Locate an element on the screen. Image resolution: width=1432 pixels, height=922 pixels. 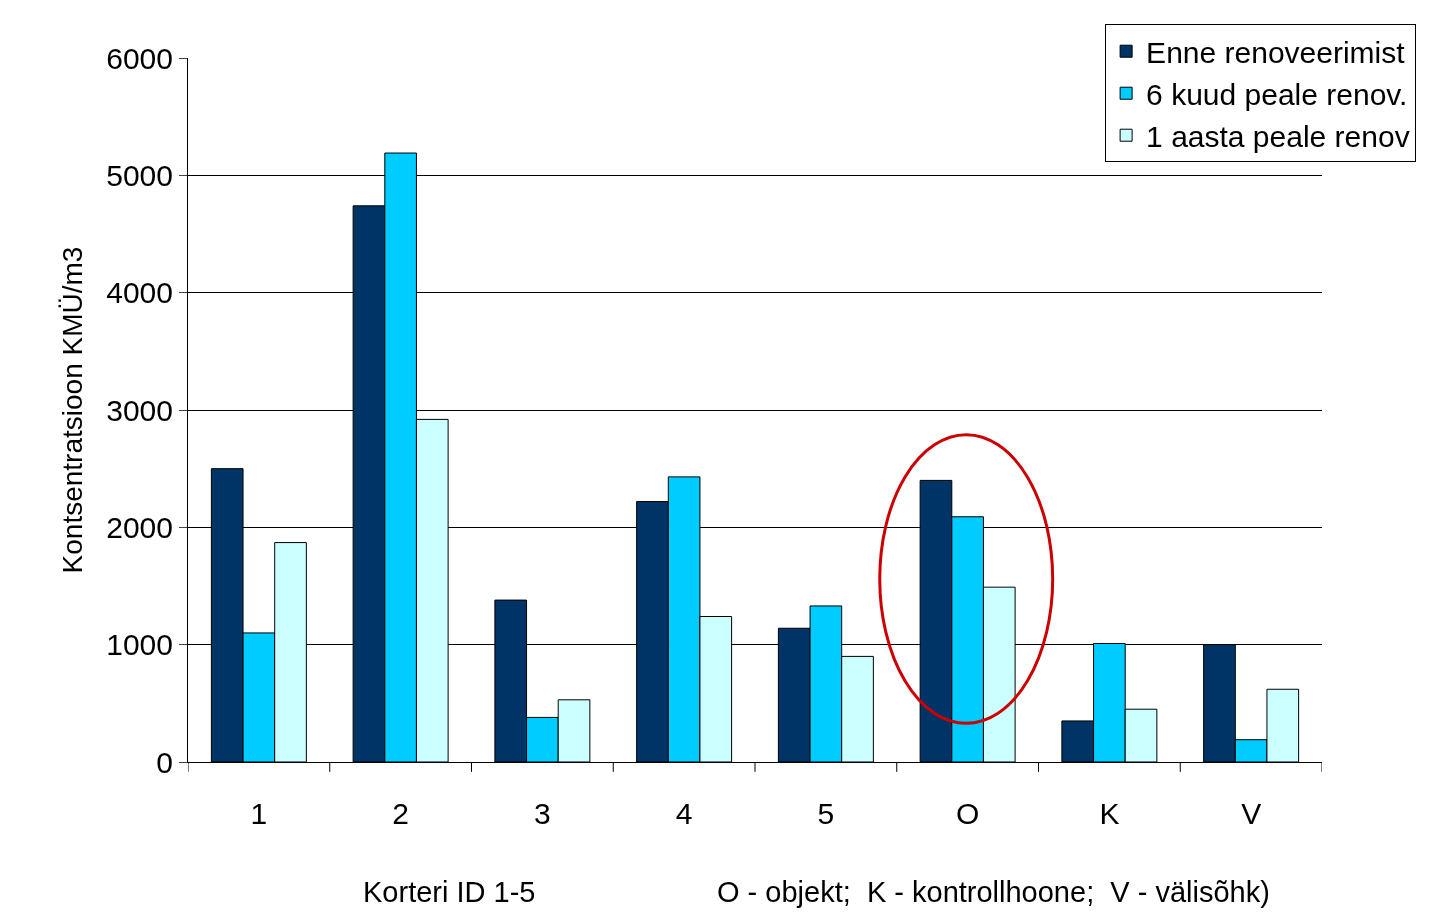
y-tick-label: 4000 is located at coordinates (139, 293).